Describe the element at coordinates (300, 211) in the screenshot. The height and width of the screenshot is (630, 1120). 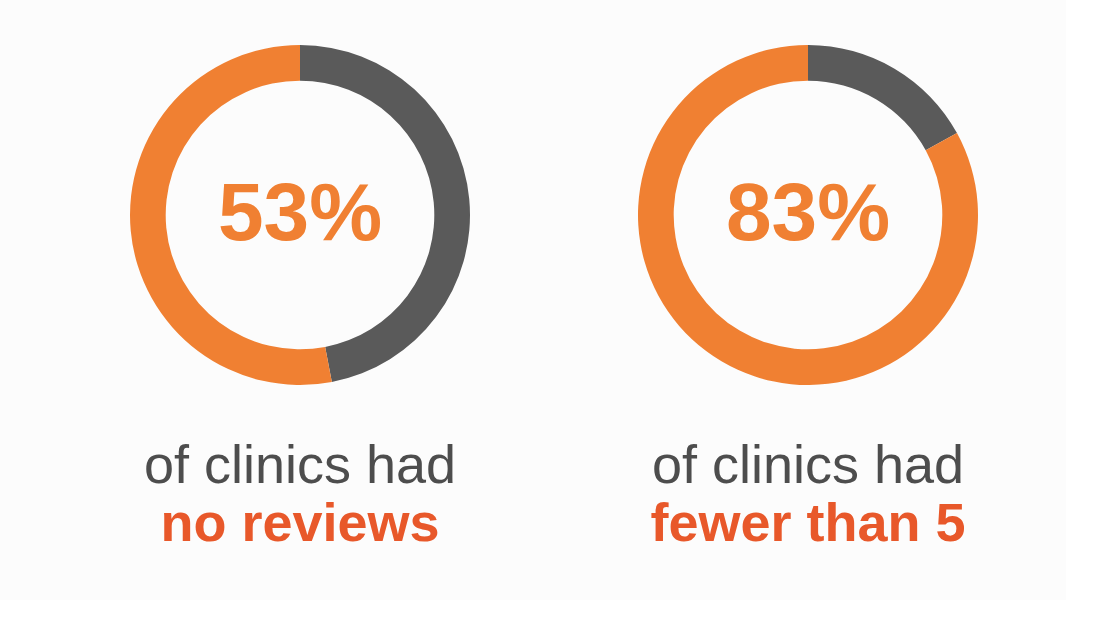
I see `data-label: 53%` at that location.